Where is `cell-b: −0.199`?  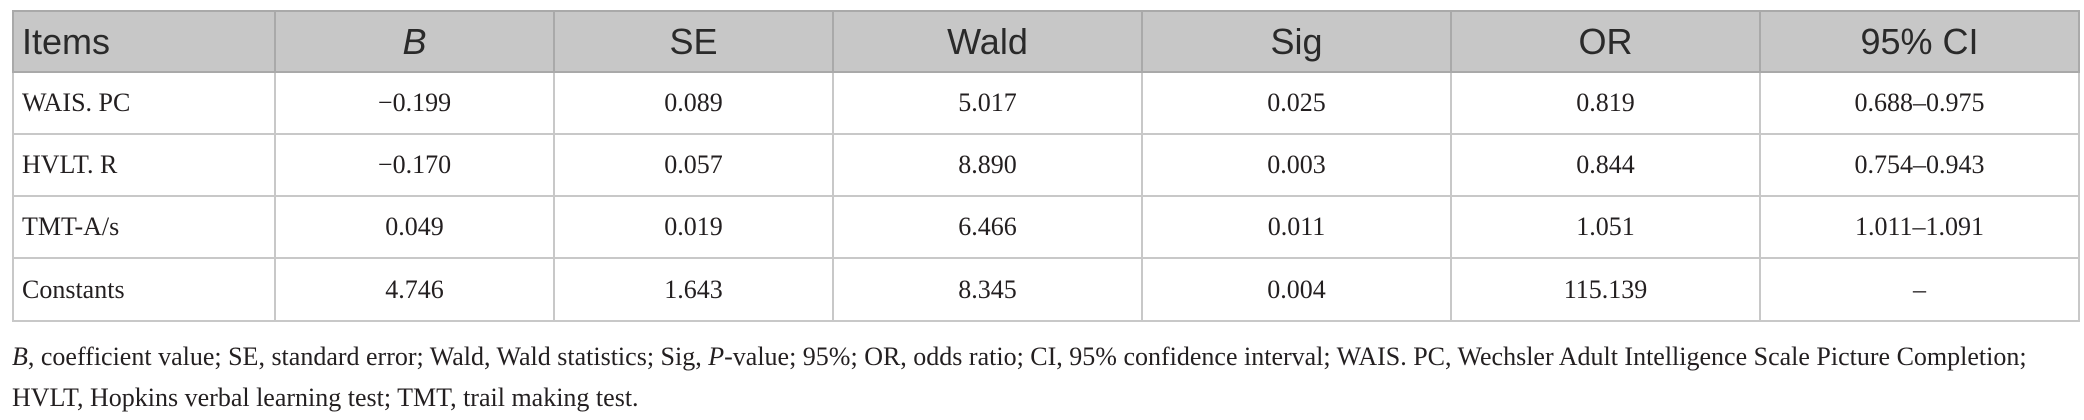
cell-b: −0.199 is located at coordinates (414, 103).